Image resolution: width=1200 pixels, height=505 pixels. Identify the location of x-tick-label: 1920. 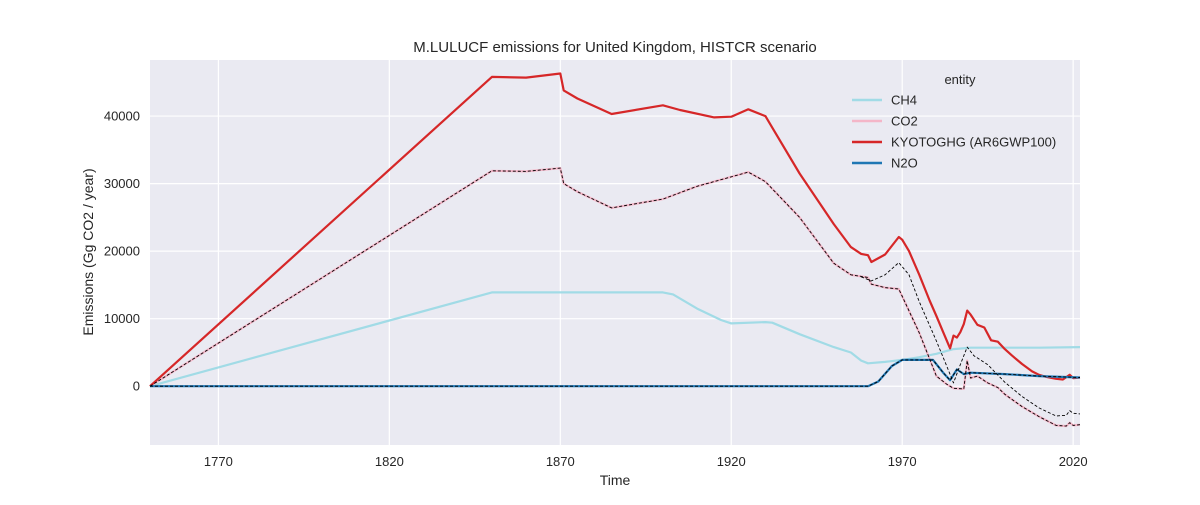
(731, 461).